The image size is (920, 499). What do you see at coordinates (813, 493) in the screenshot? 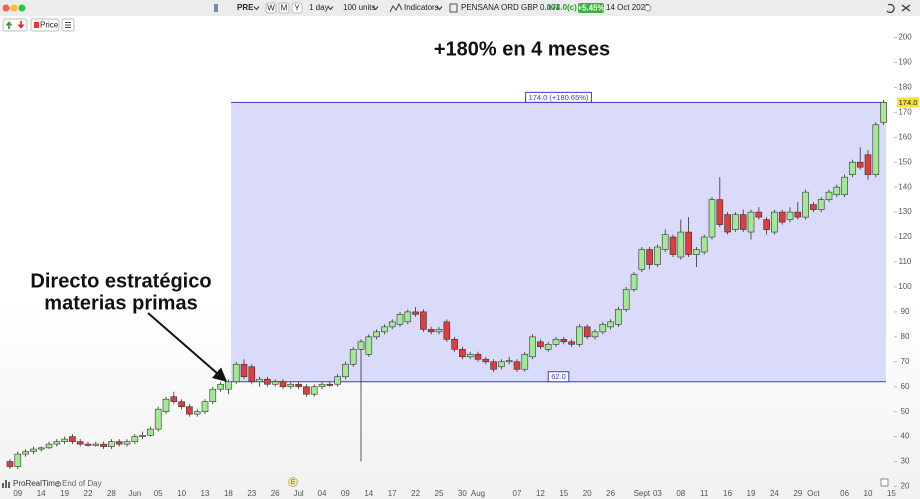
I see `x-tick-label: Oct` at bounding box center [813, 493].